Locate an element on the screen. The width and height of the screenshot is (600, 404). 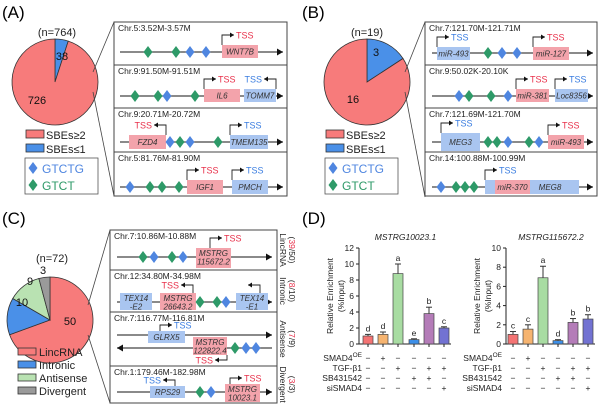
class-count-open: ( is located at coordinates (292, 238).